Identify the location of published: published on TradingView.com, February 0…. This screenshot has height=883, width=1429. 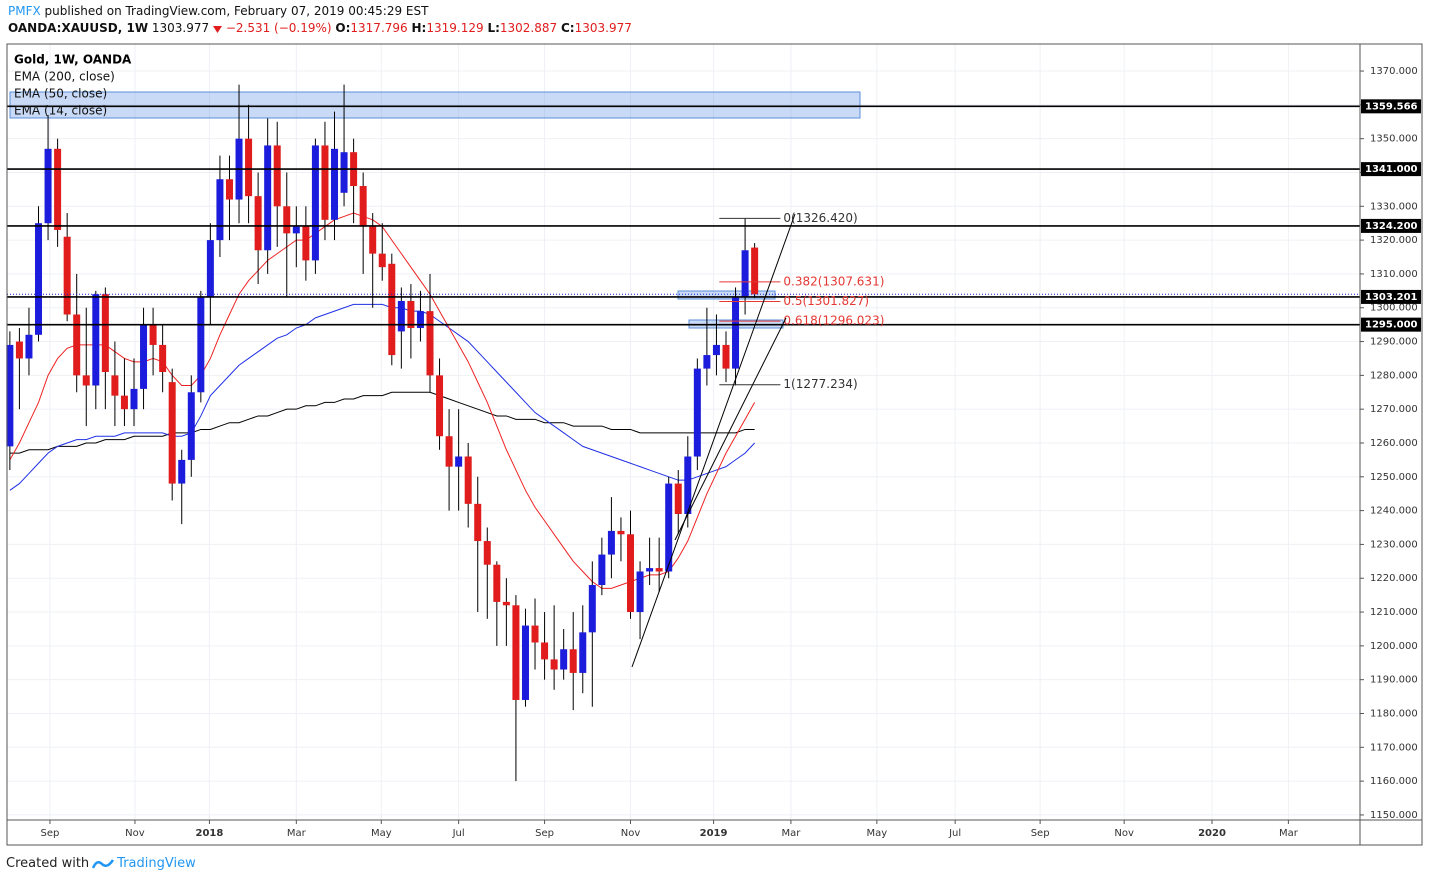
(236, 11).